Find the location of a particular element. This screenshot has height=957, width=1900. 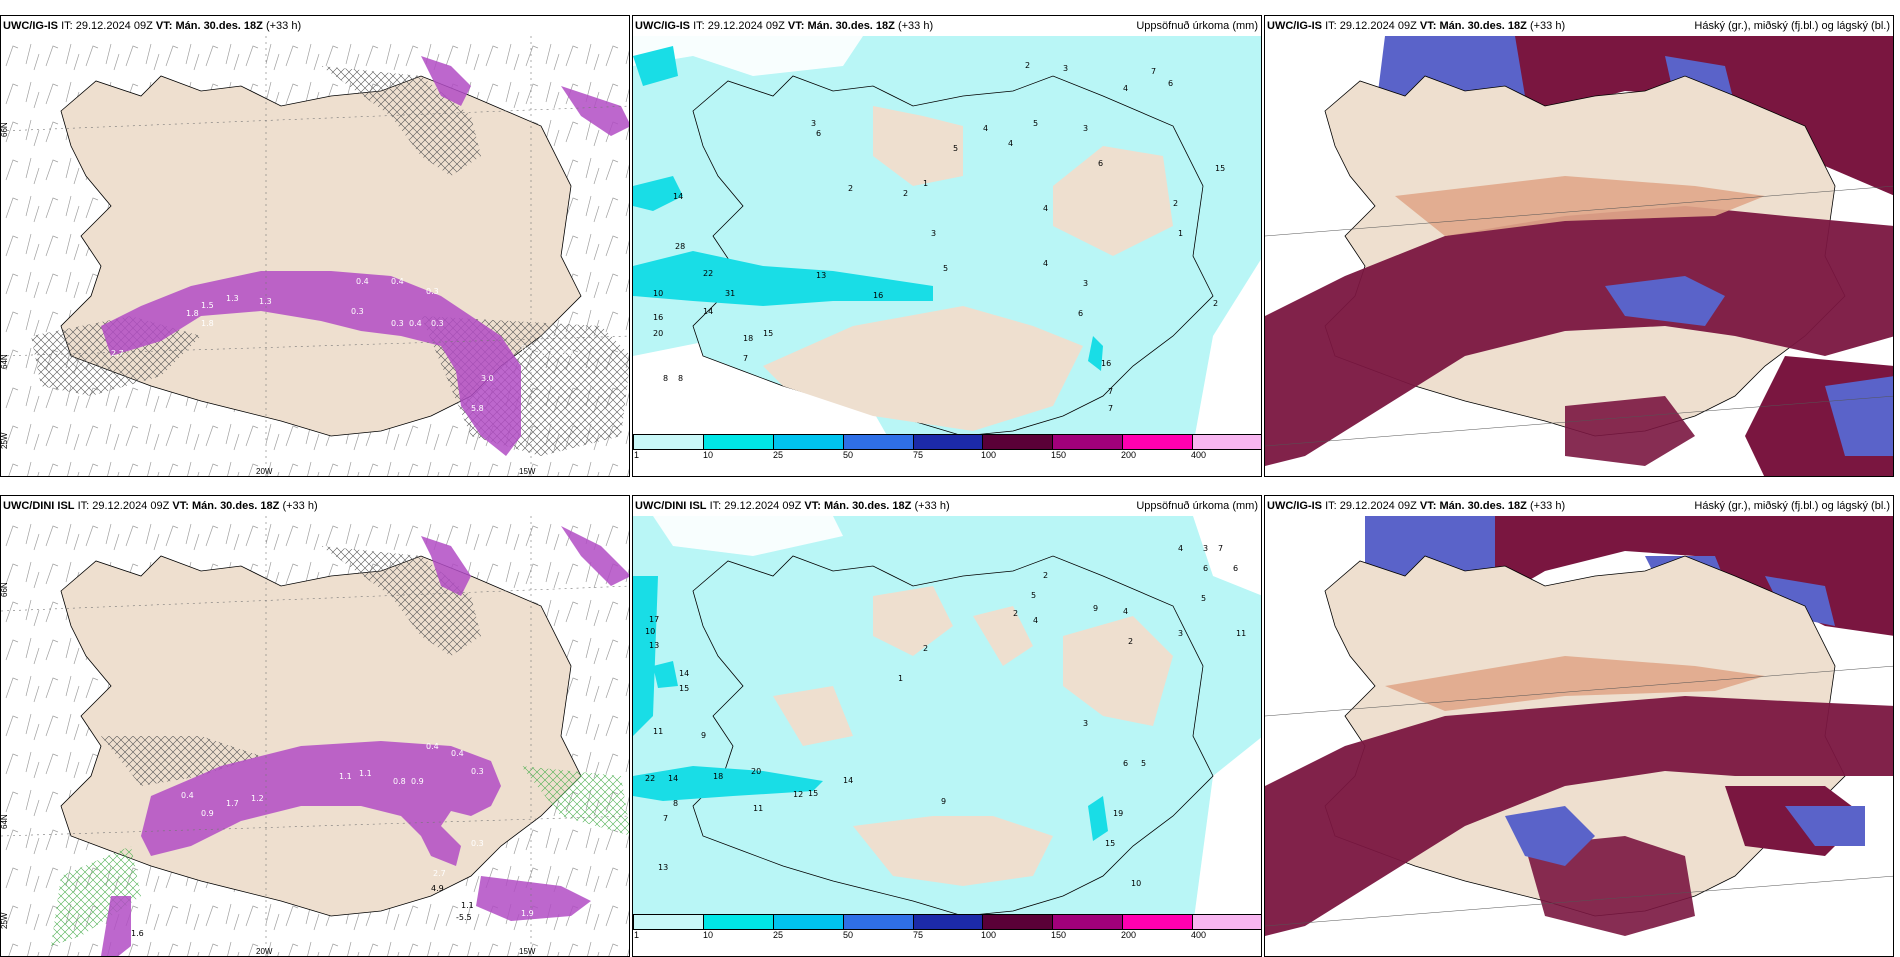

precip-value: 7 is located at coordinates (1110, 408).